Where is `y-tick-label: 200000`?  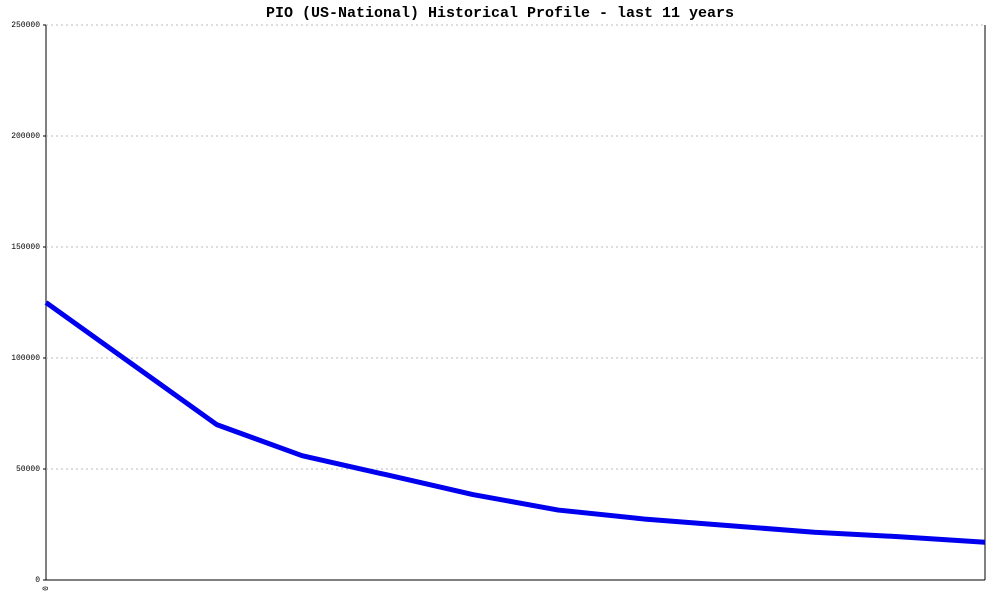 y-tick-label: 200000 is located at coordinates (25, 136).